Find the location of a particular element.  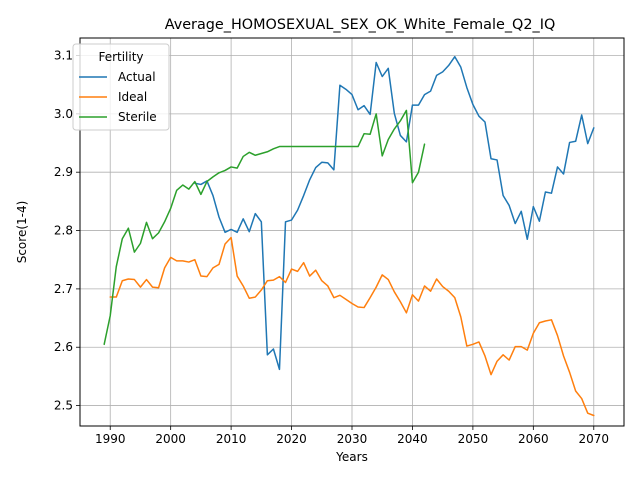

x-tick-label: 2040 is located at coordinates (412, 439).